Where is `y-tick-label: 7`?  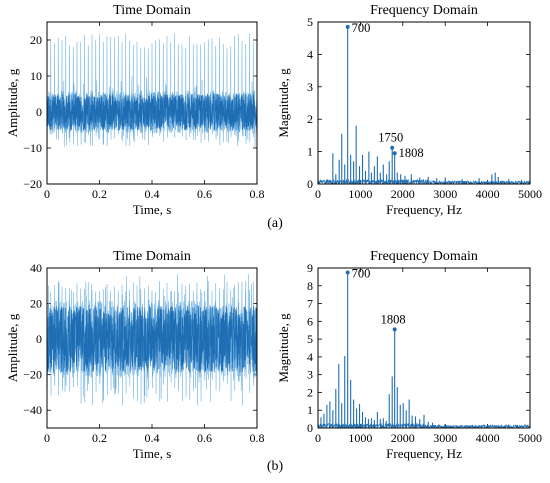
y-tick-label: 7 is located at coordinates (310, 304).